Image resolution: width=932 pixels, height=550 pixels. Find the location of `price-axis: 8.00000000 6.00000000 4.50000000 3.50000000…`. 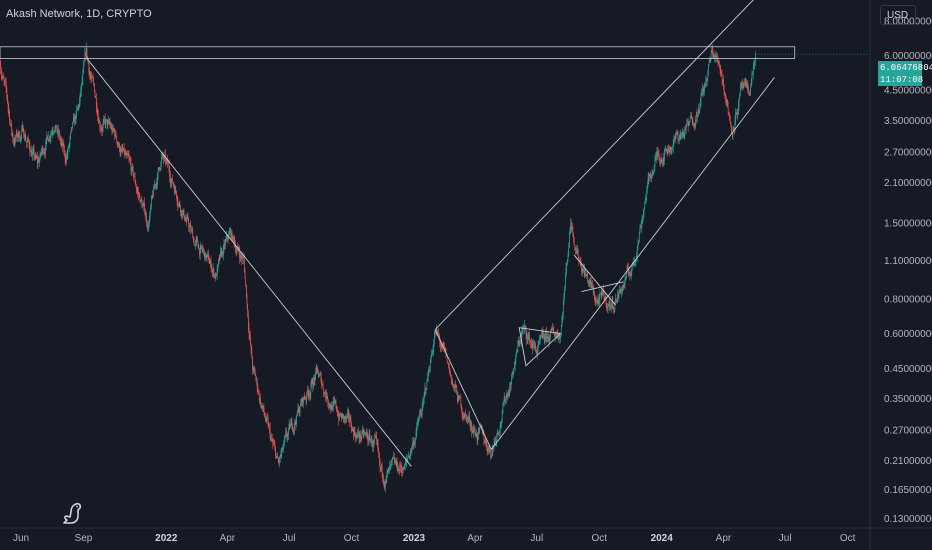

price-axis: 8.00000000 6.00000000 4.50000000 3.50000000… is located at coordinates (908, 270).